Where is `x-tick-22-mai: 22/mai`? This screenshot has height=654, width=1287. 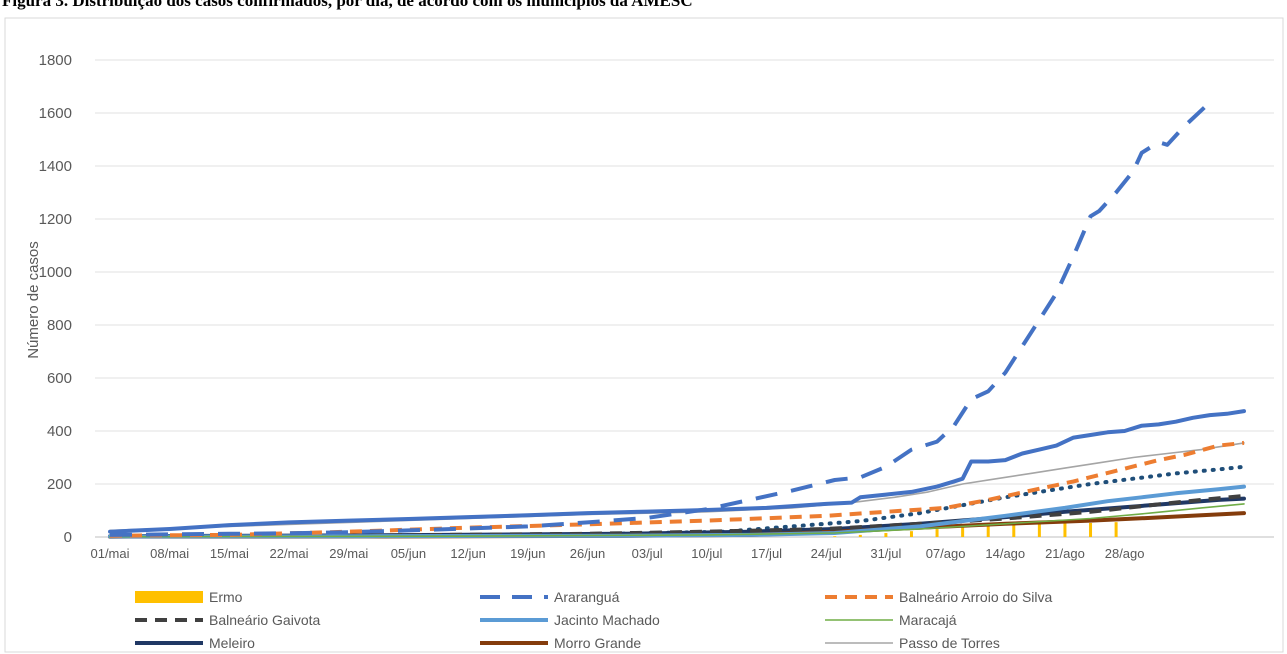
x-tick-22-mai: 22/mai is located at coordinates (289, 553).